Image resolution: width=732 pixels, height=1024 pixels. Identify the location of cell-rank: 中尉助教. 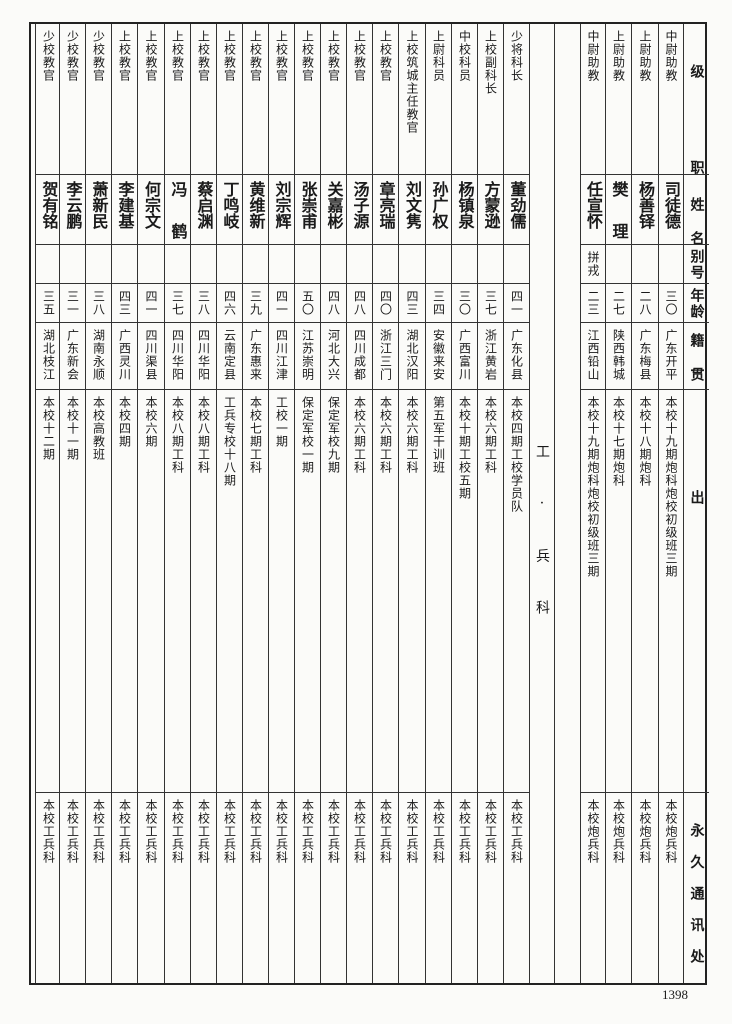
(593, 99).